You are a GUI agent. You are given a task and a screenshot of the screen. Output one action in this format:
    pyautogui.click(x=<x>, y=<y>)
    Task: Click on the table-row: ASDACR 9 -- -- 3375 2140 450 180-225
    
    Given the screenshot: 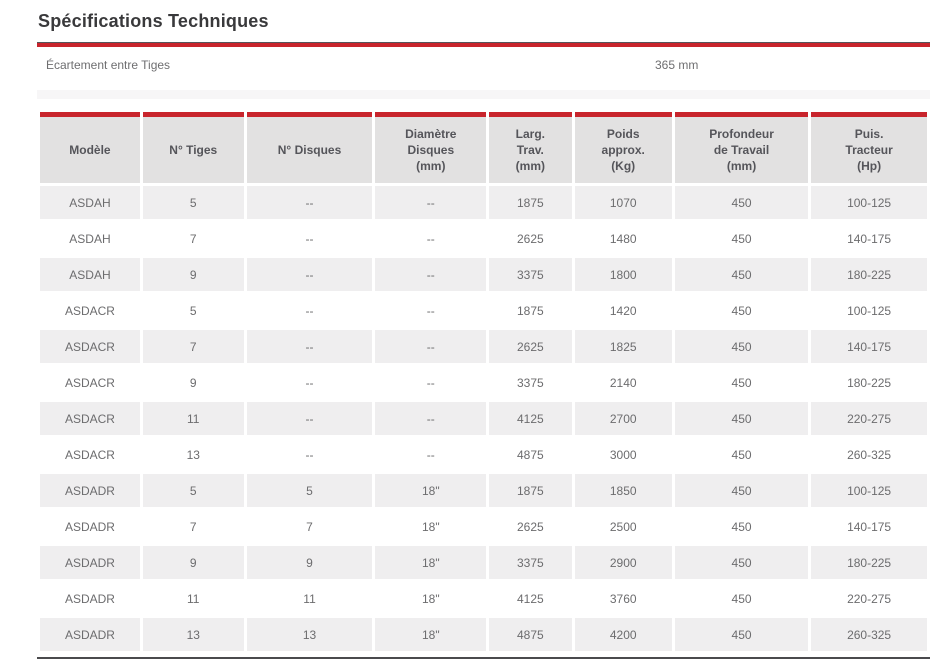 What is the action you would take?
    pyautogui.click(x=483, y=382)
    